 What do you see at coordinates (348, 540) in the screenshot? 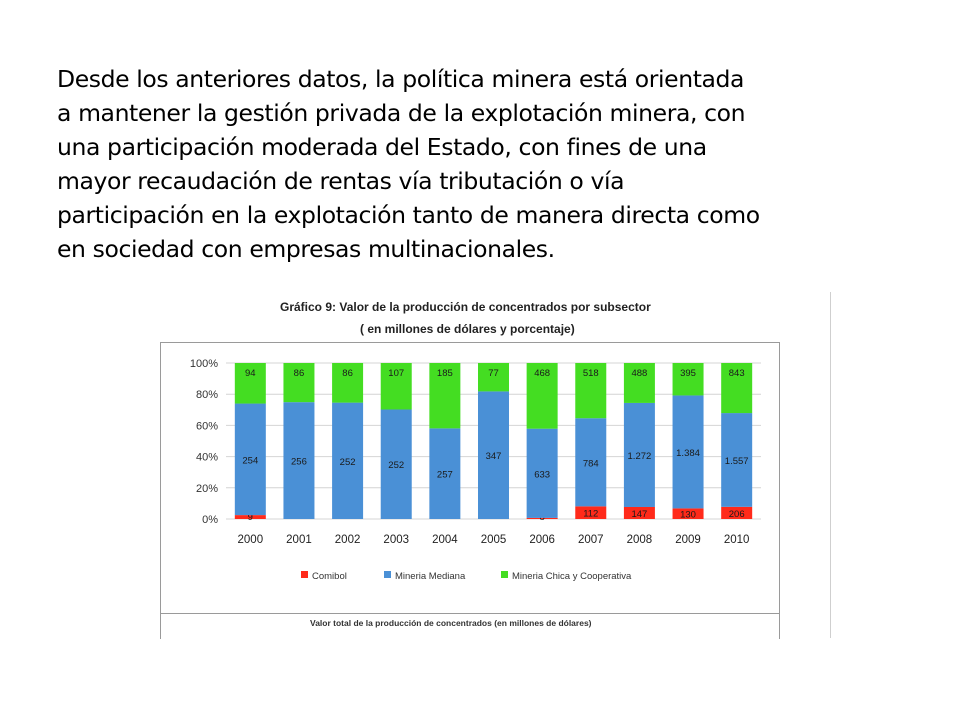
I see `x-tick-label: 2002` at bounding box center [348, 540].